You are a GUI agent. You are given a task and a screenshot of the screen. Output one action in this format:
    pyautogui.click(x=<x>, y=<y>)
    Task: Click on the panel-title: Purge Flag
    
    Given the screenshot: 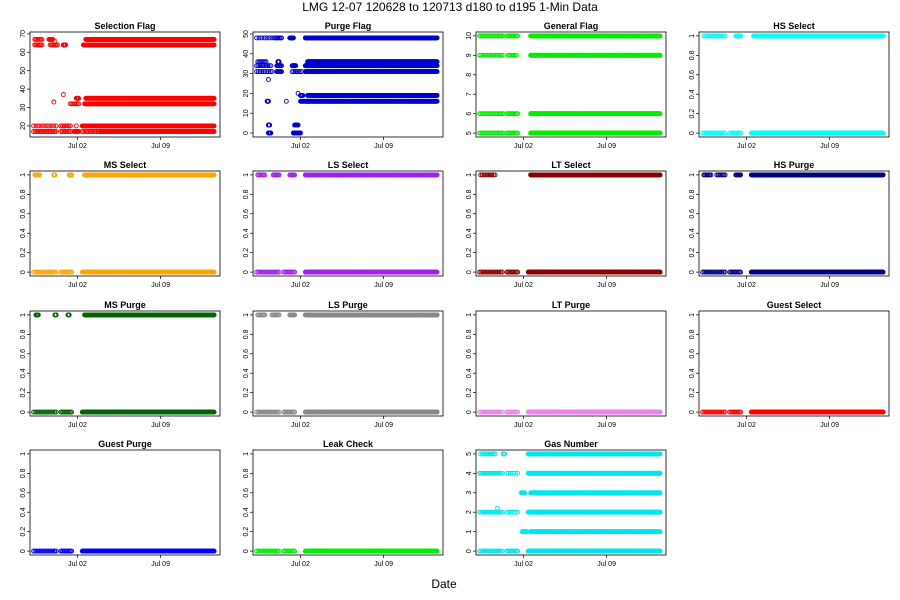 What is the action you would take?
    pyautogui.click(x=348, y=26)
    